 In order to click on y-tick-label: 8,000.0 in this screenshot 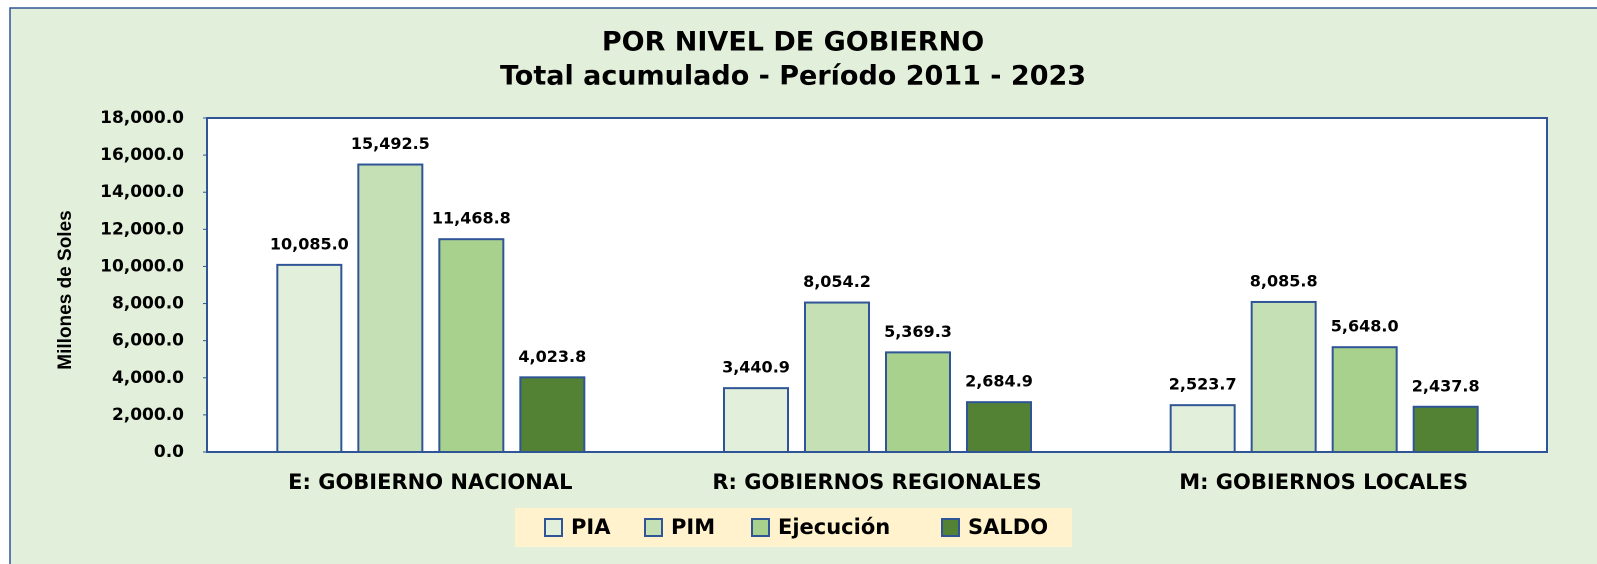, I will do `click(148, 304)`.